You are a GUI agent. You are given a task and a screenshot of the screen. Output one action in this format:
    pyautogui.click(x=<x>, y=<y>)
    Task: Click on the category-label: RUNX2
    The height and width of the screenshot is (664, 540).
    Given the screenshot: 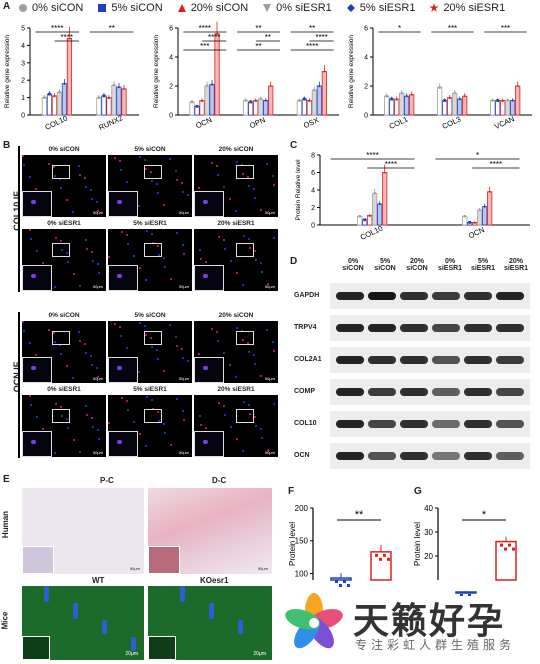 What is the action you would take?
    pyautogui.click(x=110, y=122)
    